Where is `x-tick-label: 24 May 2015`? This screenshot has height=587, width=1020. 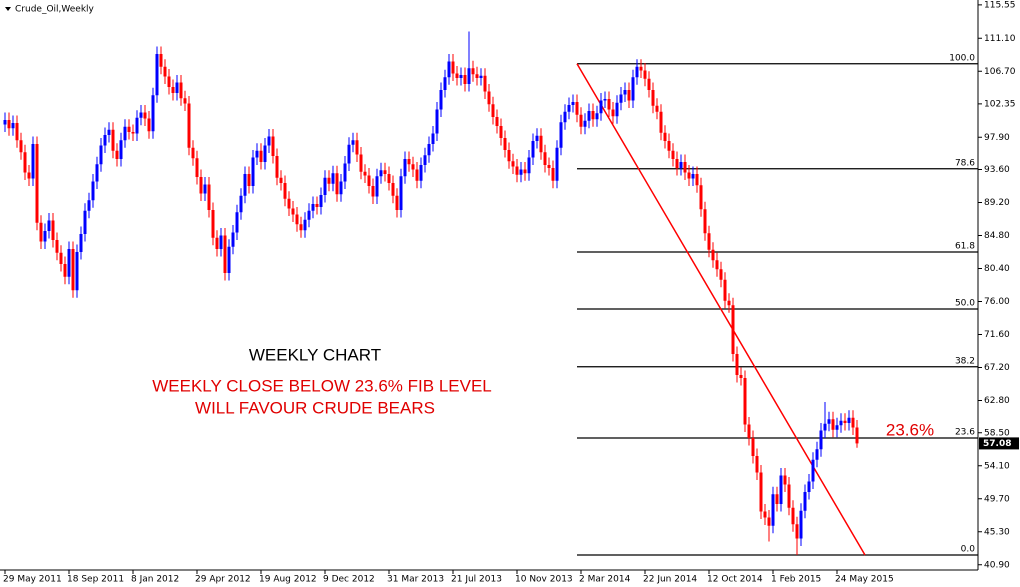
x-tick-label: 24 May 2015 is located at coordinates (864, 580).